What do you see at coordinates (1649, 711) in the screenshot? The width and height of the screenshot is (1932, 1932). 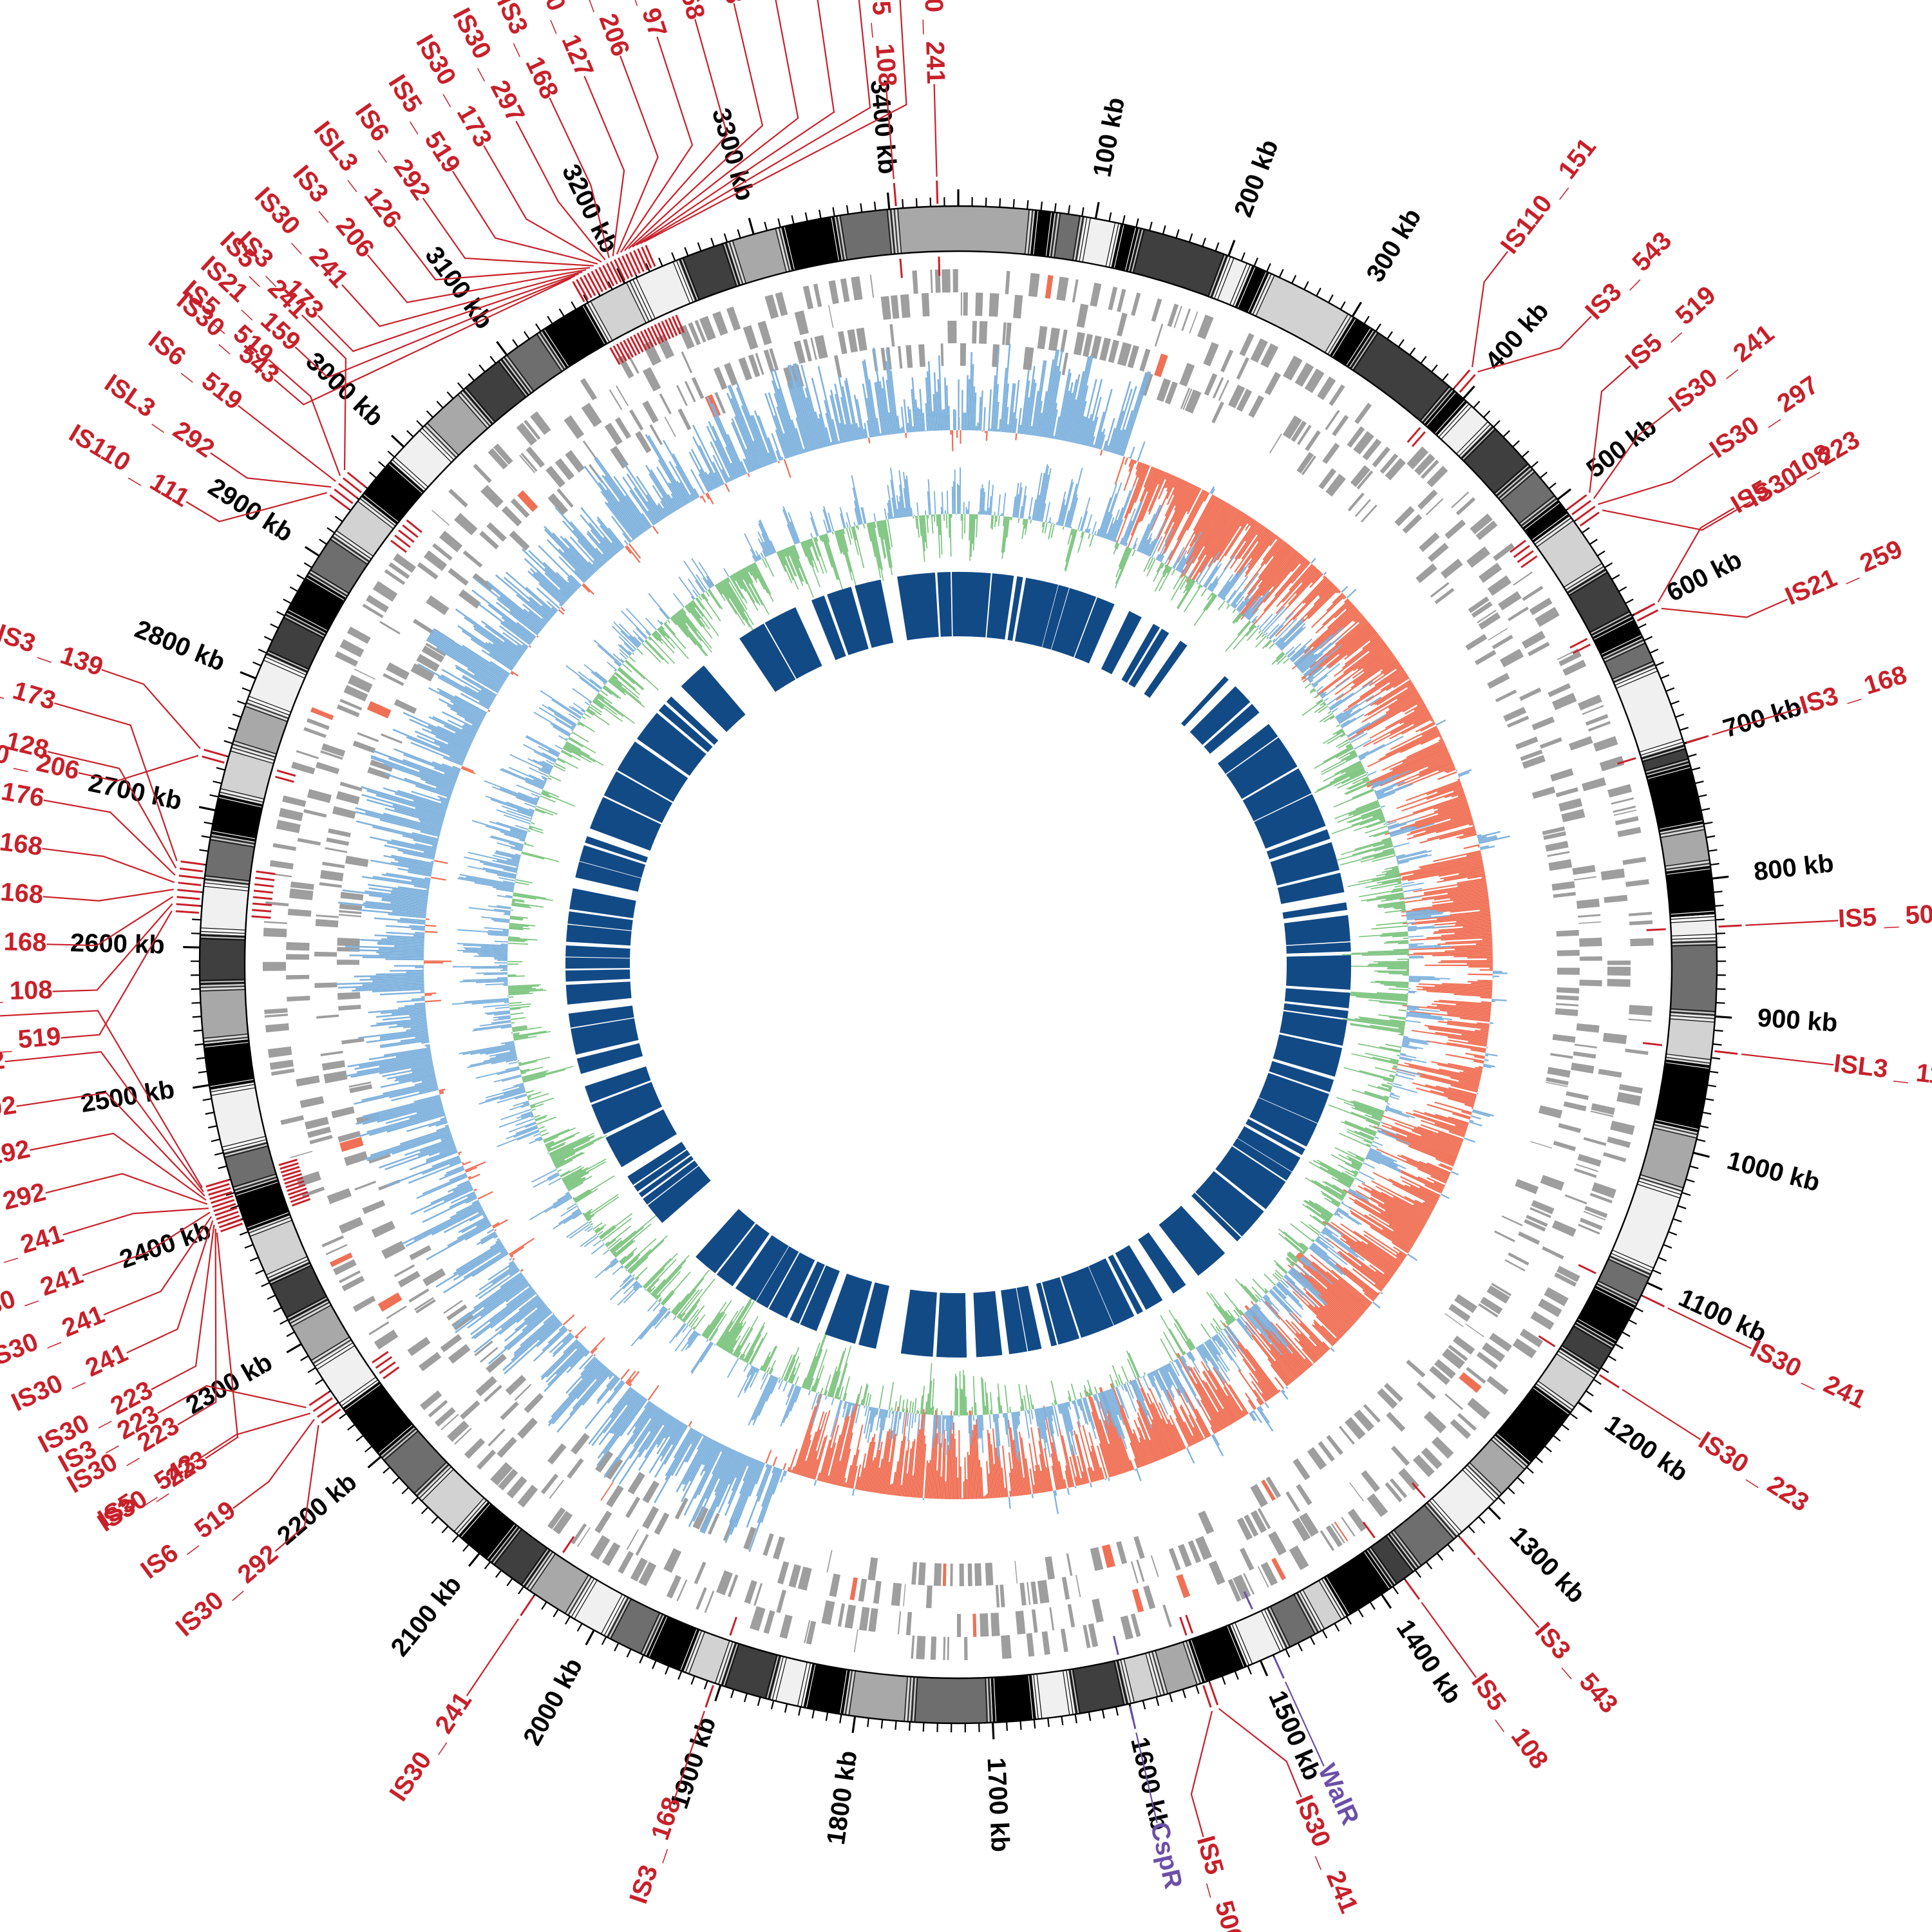 I see `contig-block` at bounding box center [1649, 711].